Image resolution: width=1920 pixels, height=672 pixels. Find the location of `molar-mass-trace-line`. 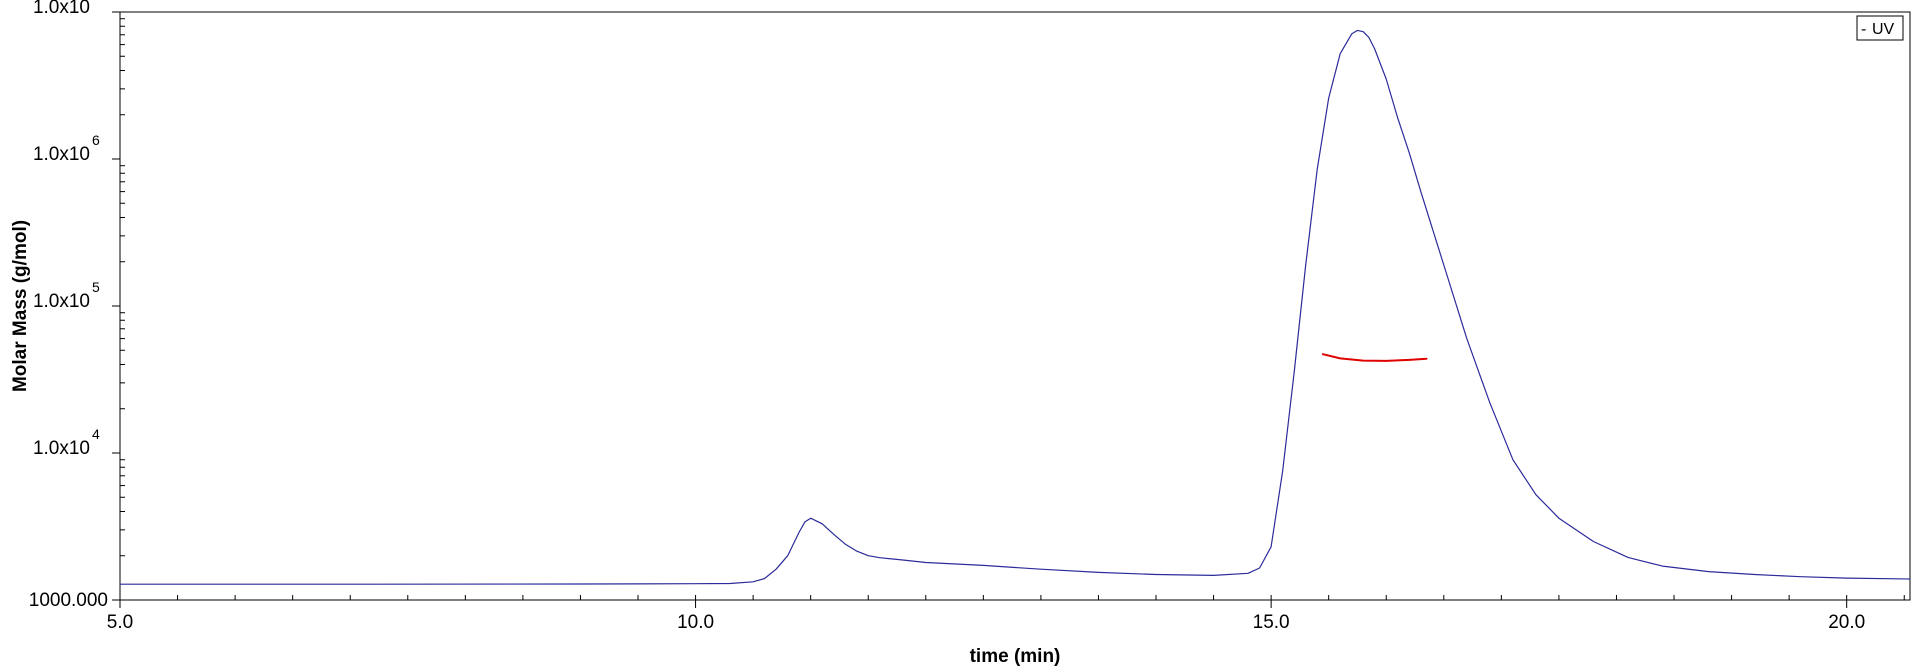

molar-mass-trace-line is located at coordinates (1374, 357).